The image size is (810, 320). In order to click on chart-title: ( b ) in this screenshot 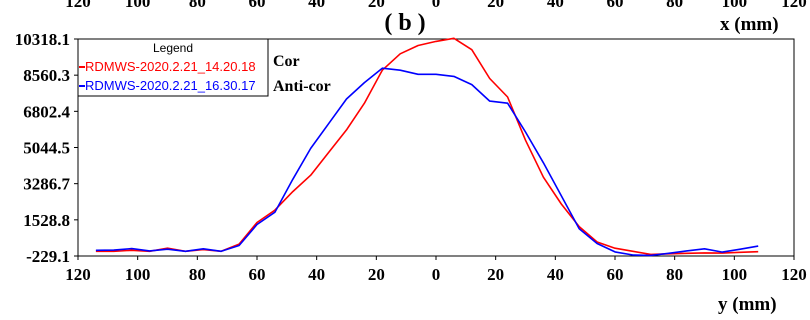, I will do `click(404, 23)`.